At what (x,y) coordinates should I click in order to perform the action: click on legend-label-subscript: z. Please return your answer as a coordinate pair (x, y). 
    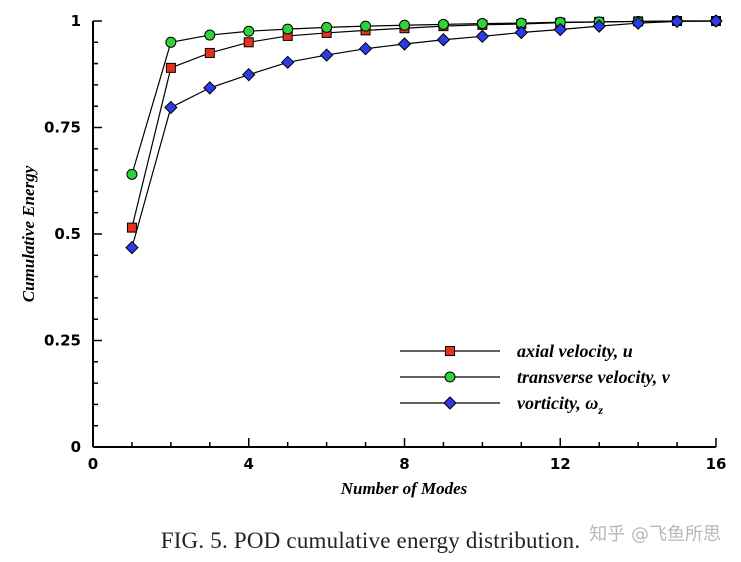
    Looking at the image, I should click on (600, 410).